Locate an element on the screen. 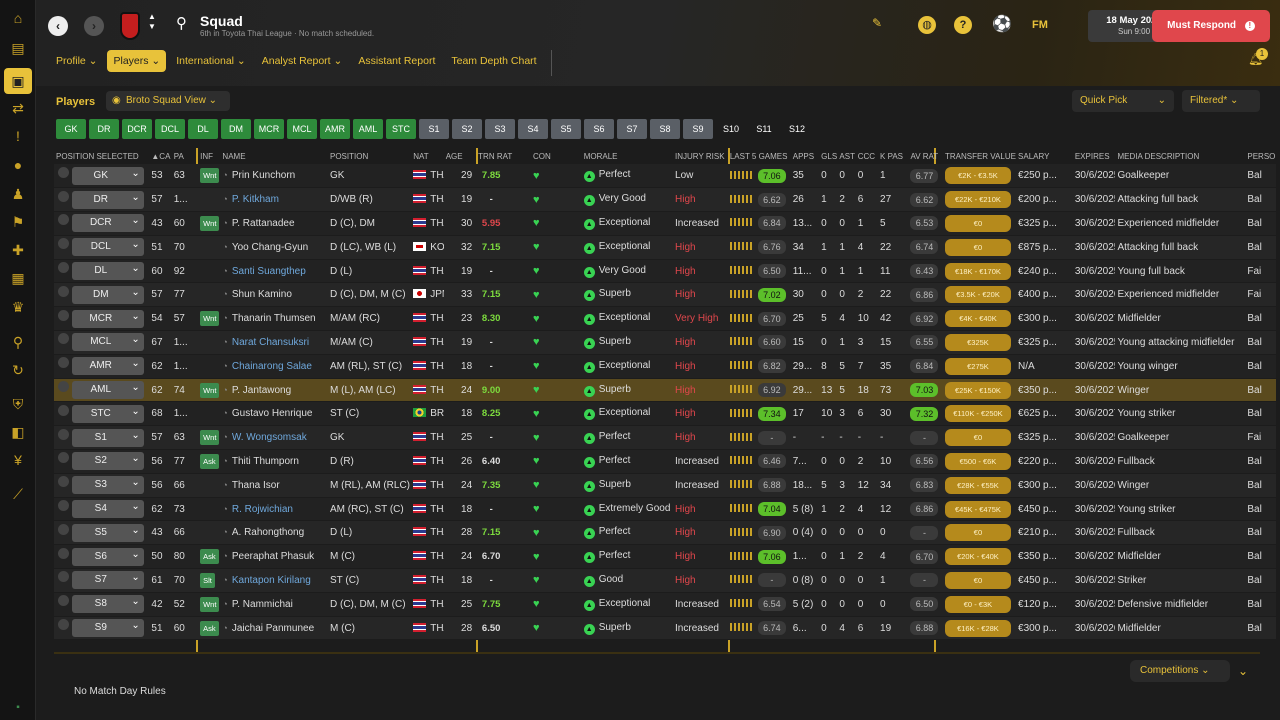 The width and height of the screenshot is (1280, 720). competitions-button: Competitions ⌄ is located at coordinates (1180, 671).